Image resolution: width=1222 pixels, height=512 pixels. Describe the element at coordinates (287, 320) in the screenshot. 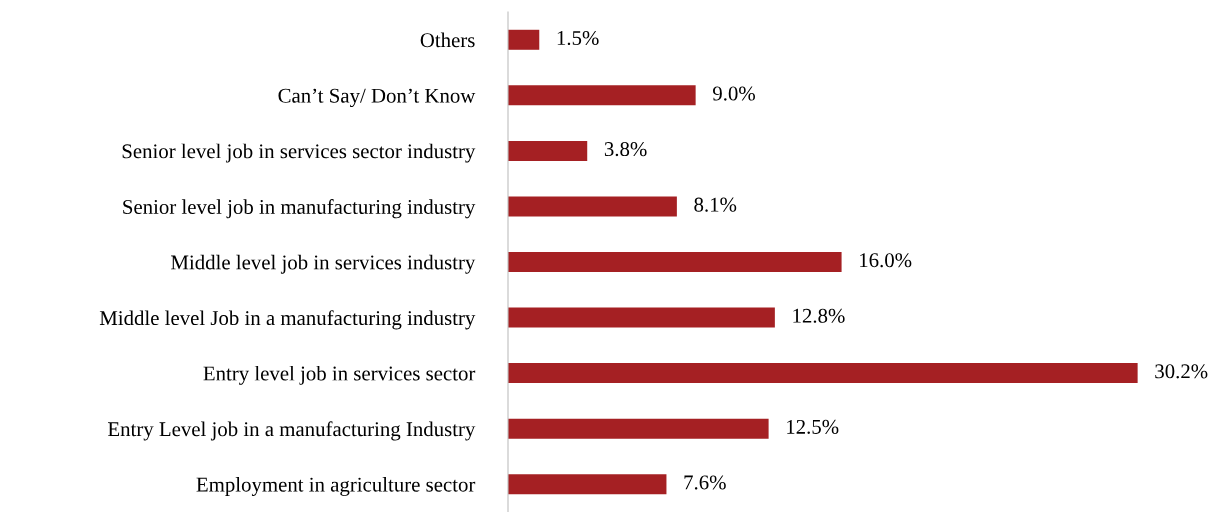

I see `y-tick-label: Middle level Job in a manufacturing industry` at that location.